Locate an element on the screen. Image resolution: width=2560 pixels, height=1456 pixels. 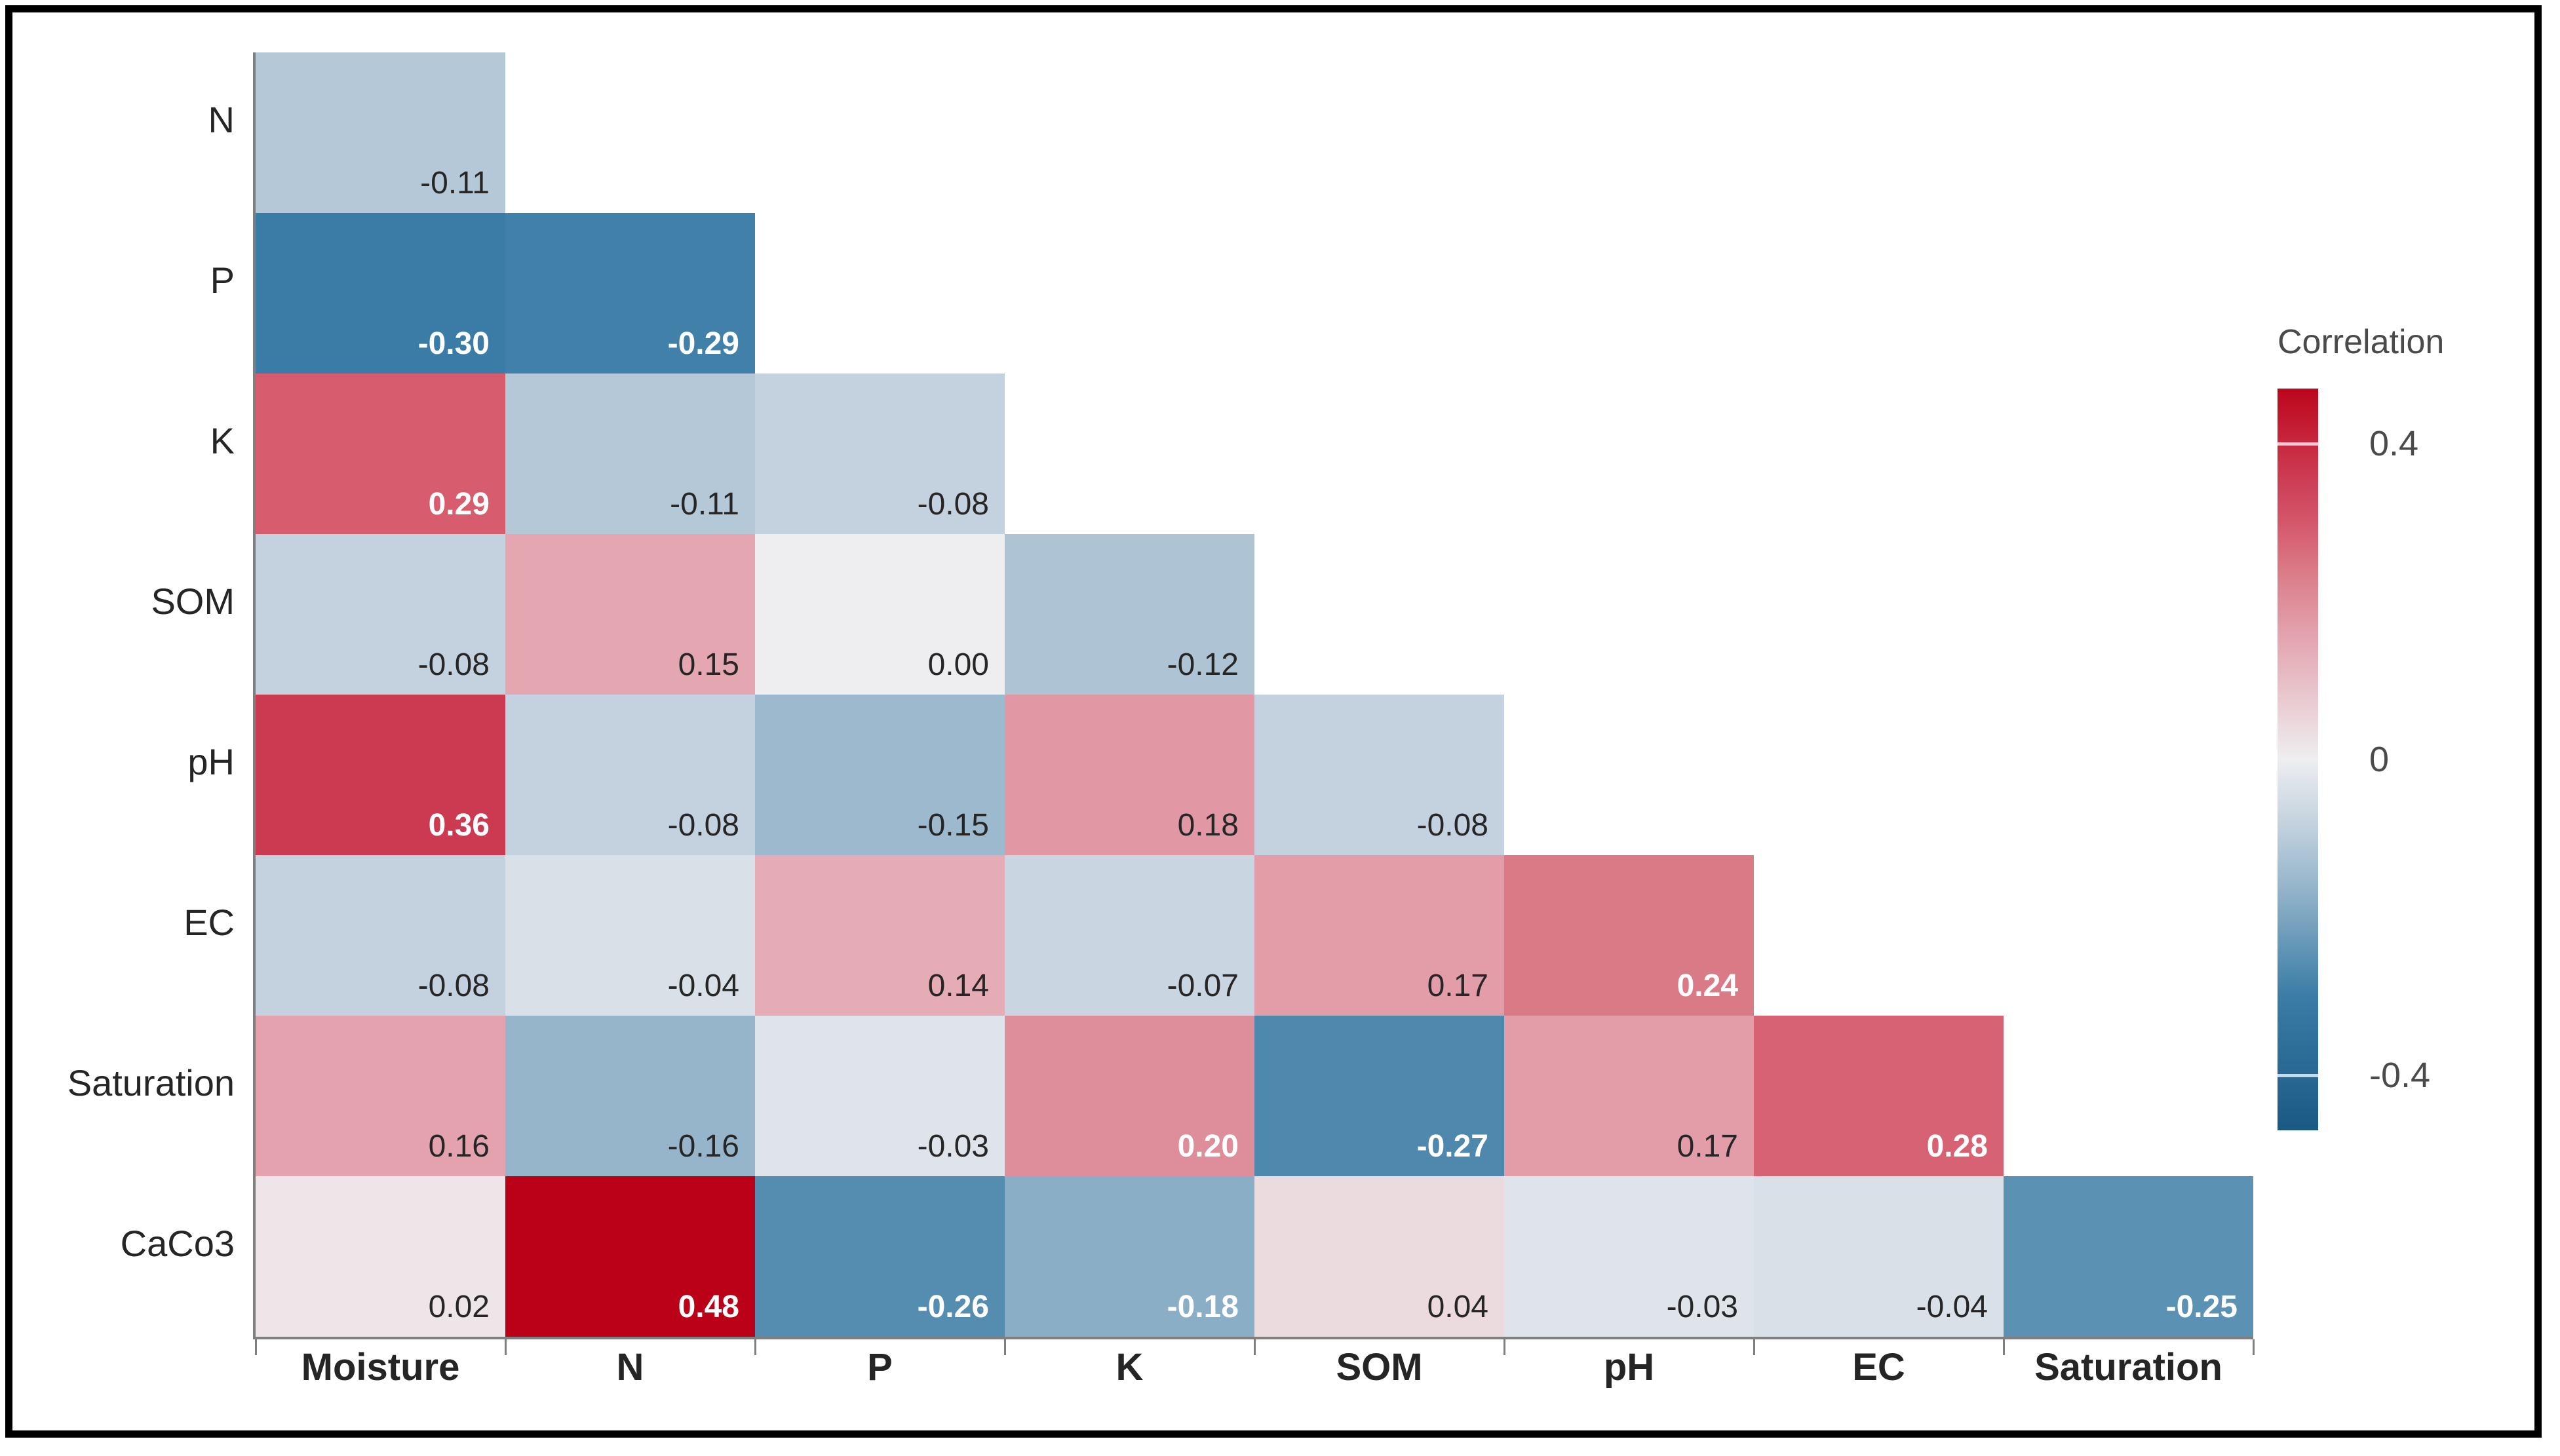
colorbar-tick-label: 0.4 is located at coordinates (2394, 443).